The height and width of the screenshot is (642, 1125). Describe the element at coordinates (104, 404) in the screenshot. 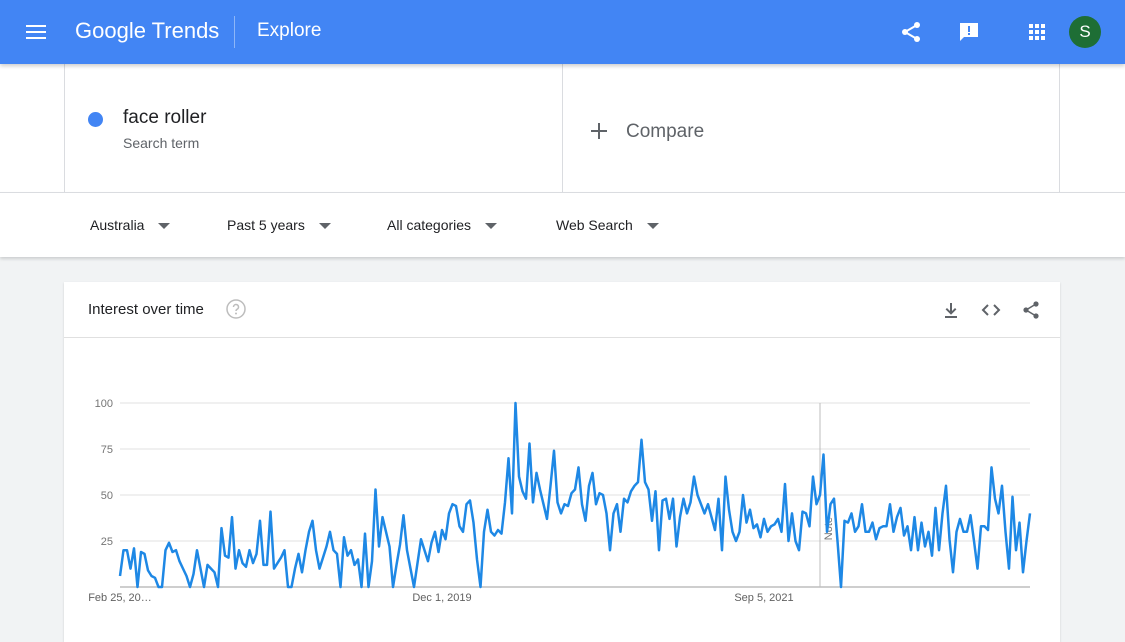

I see `y-tick-label: 100` at that location.